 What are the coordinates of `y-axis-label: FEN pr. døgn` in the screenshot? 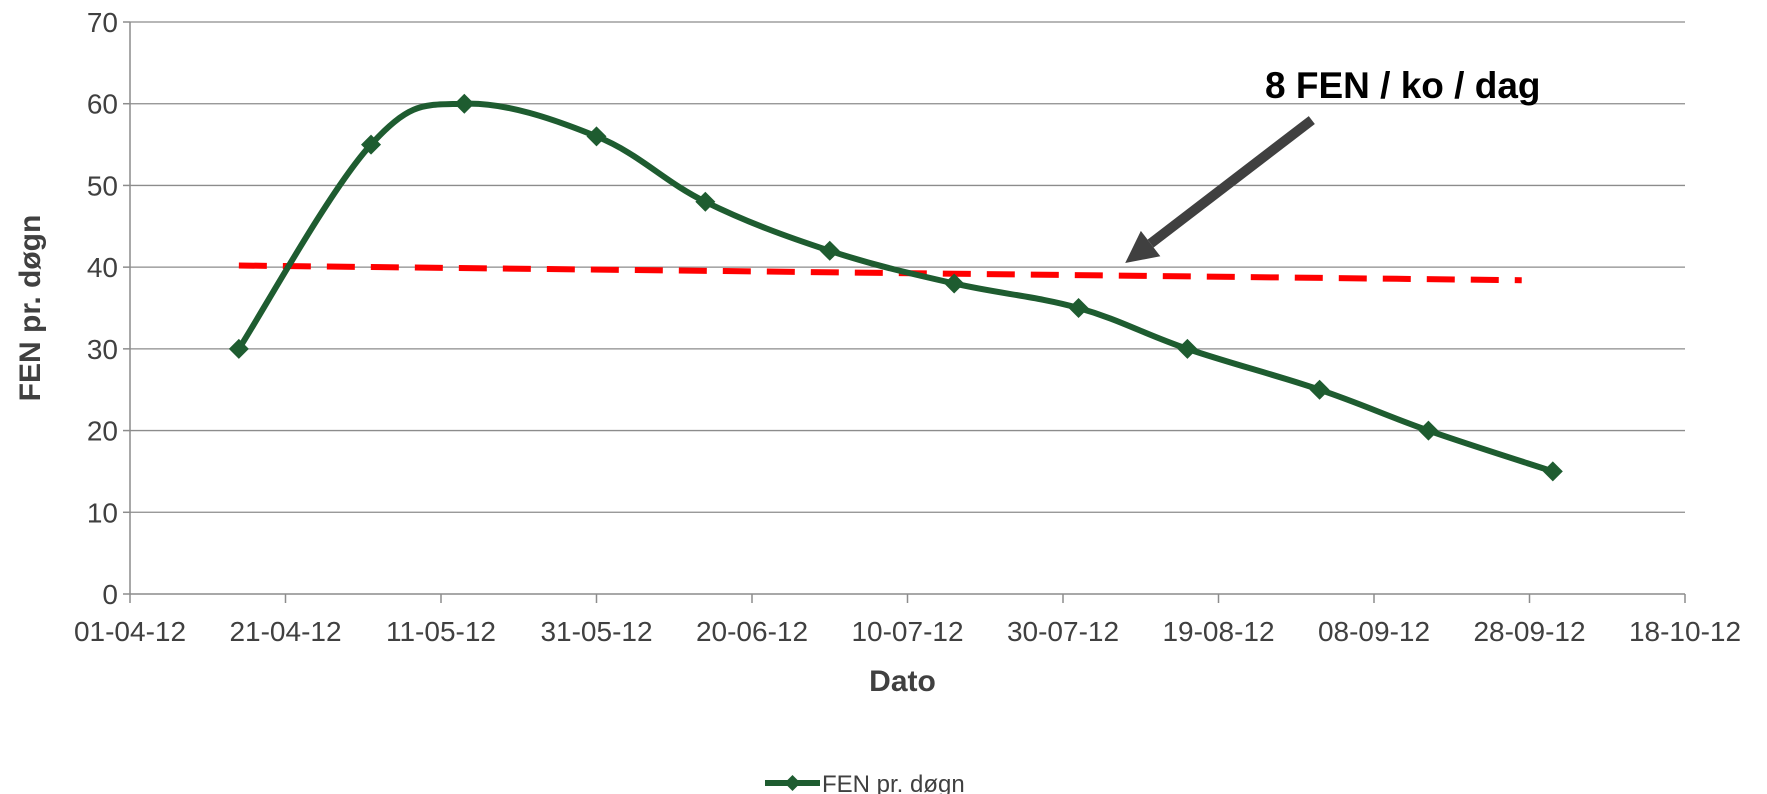 It's located at (30, 308).